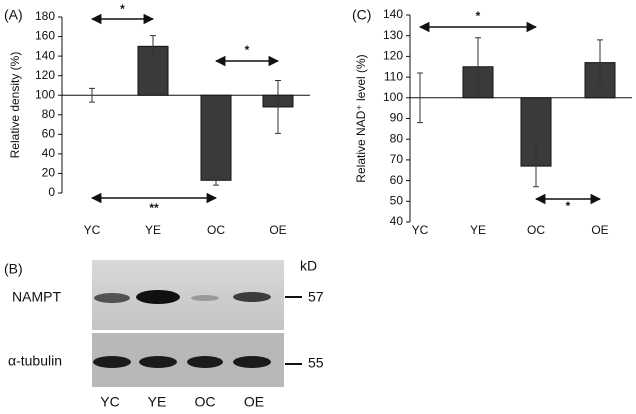  Describe the element at coordinates (205, 402) in the screenshot. I see `lane-label: OC` at that location.